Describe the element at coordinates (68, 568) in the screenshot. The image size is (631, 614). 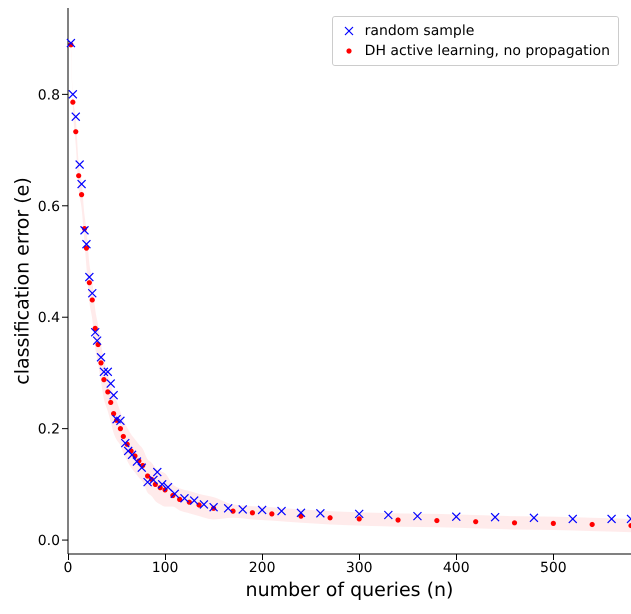
I see `x-tick-label: 0` at that location.